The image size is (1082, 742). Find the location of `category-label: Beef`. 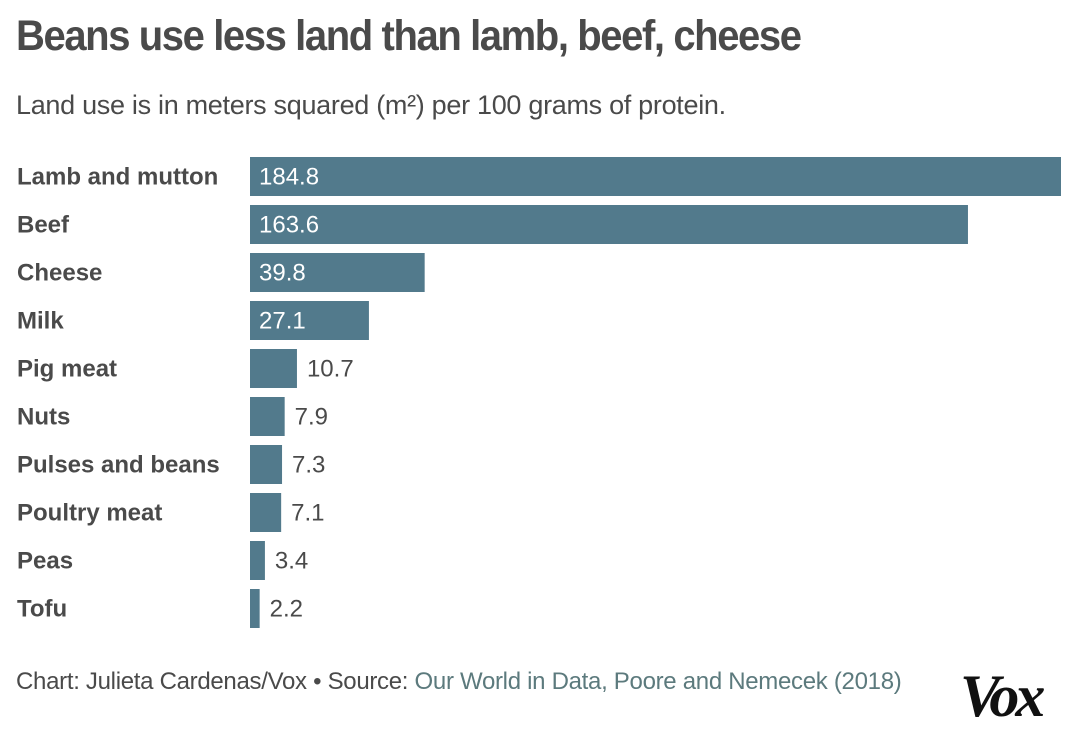

category-label: Beef is located at coordinates (43, 225).